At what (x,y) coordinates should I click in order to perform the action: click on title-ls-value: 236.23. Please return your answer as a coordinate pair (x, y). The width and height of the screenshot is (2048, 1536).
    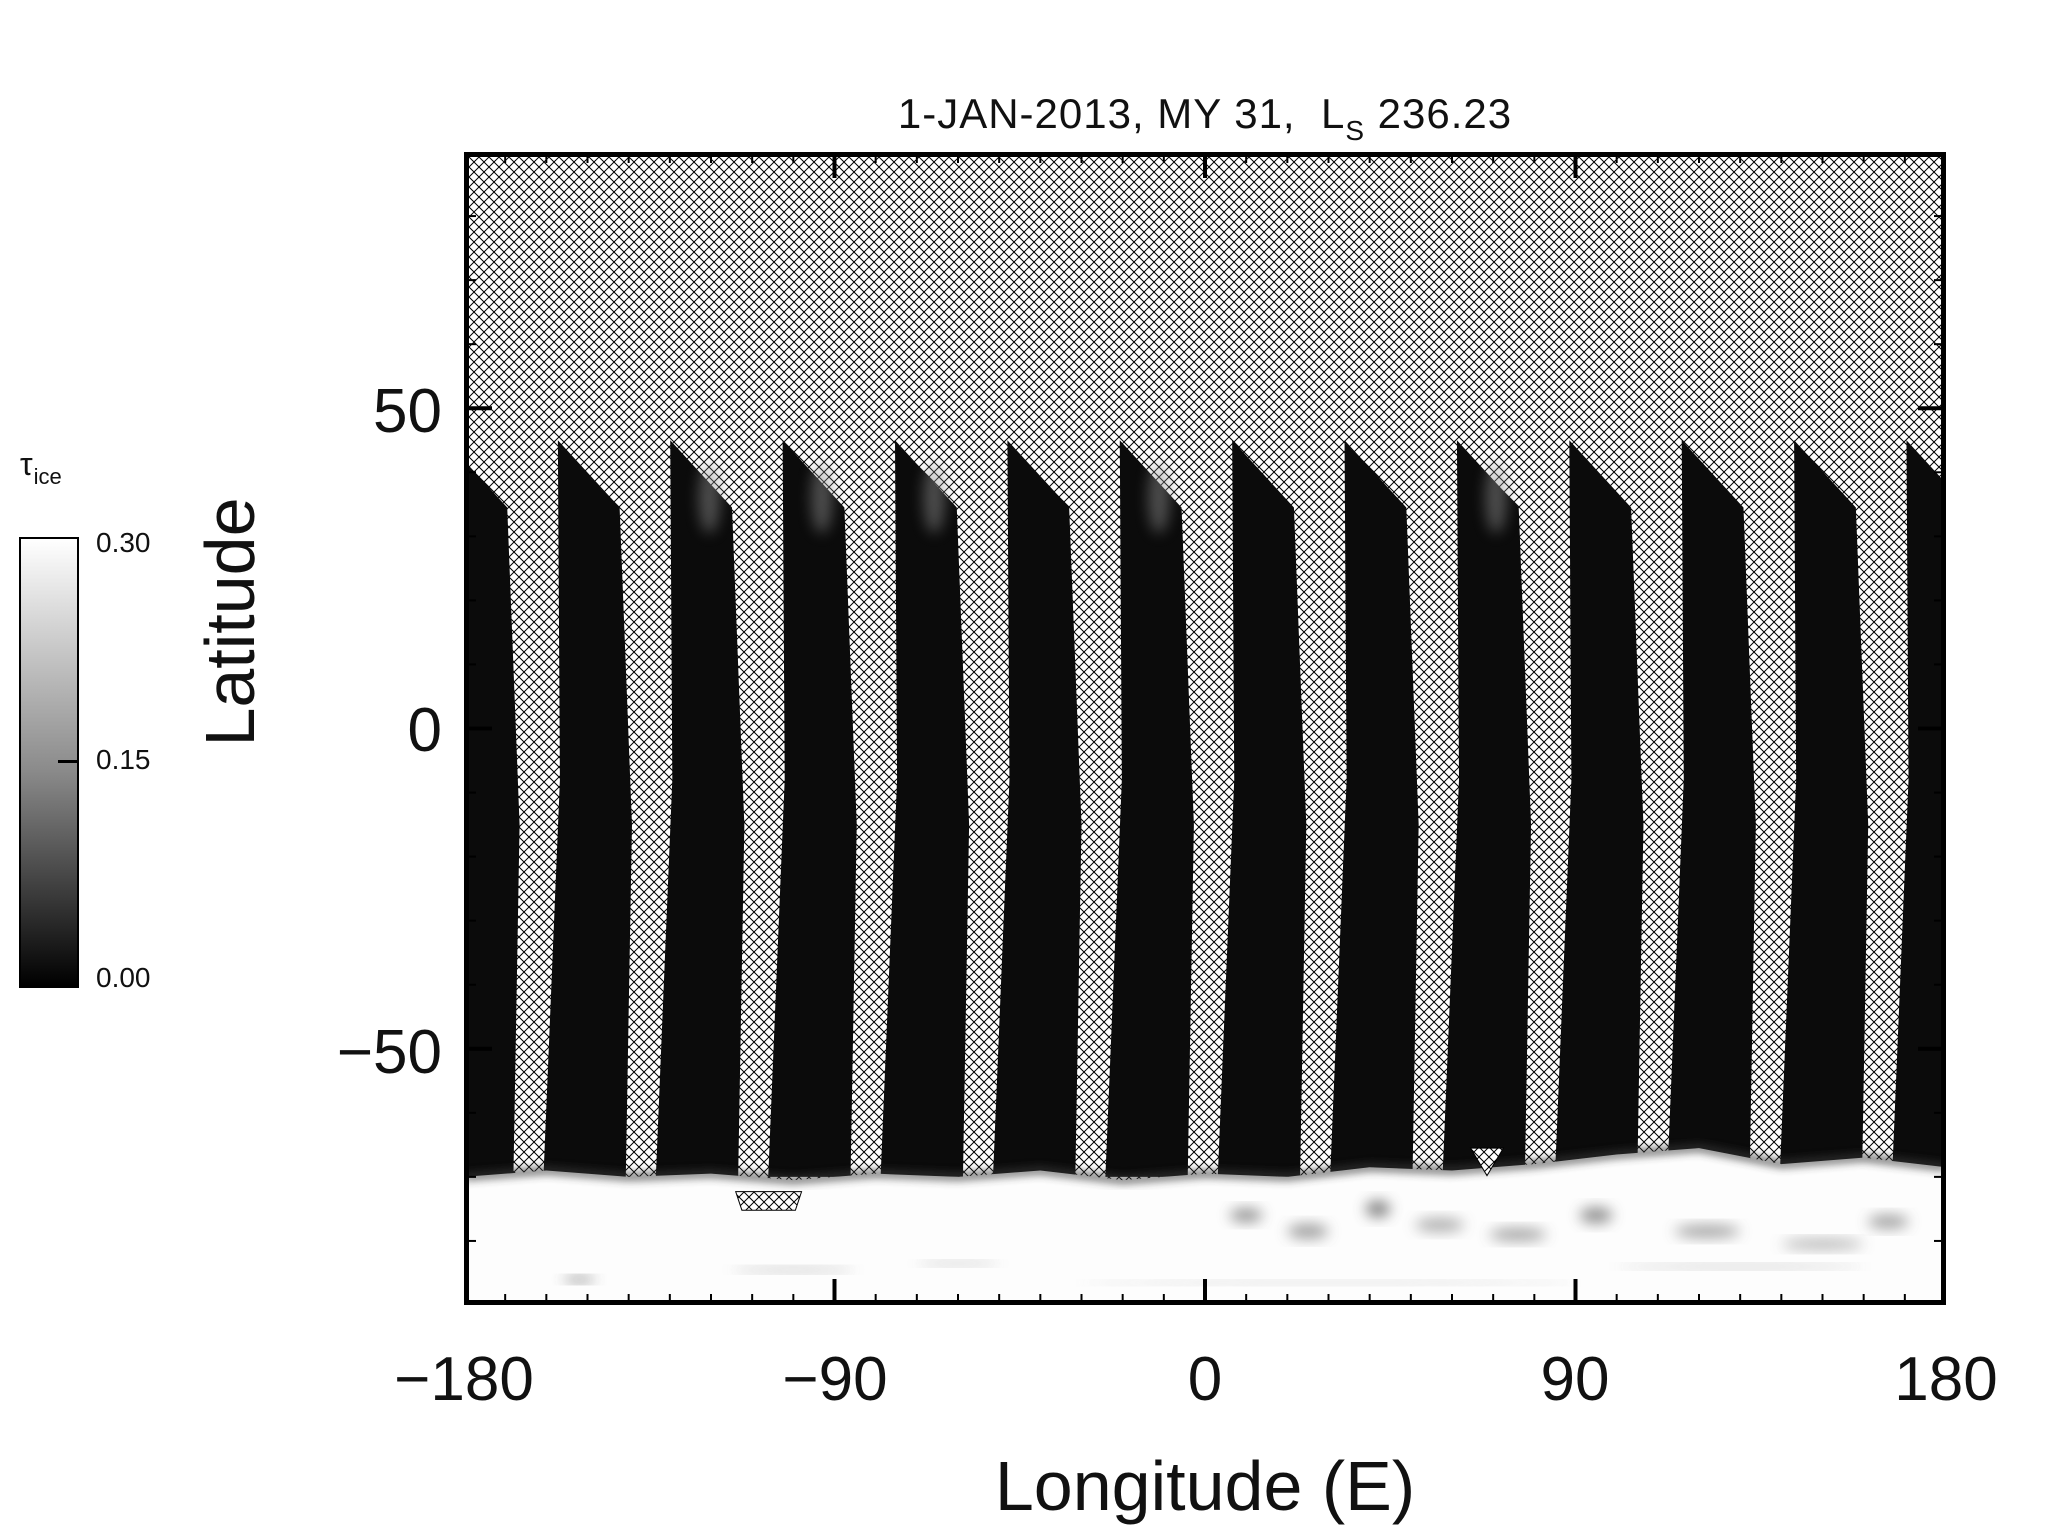
    Looking at the image, I should click on (1439, 113).